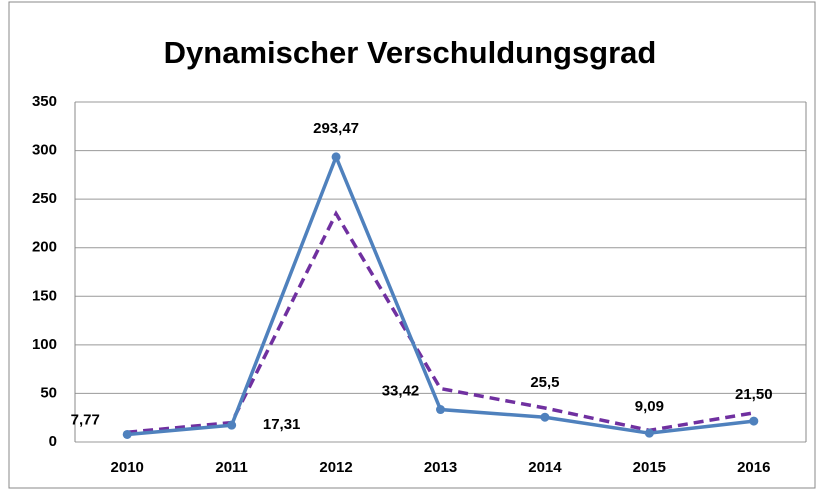 The height and width of the screenshot is (490, 817). What do you see at coordinates (231, 467) in the screenshot?
I see `x-tick-label: 2011` at bounding box center [231, 467].